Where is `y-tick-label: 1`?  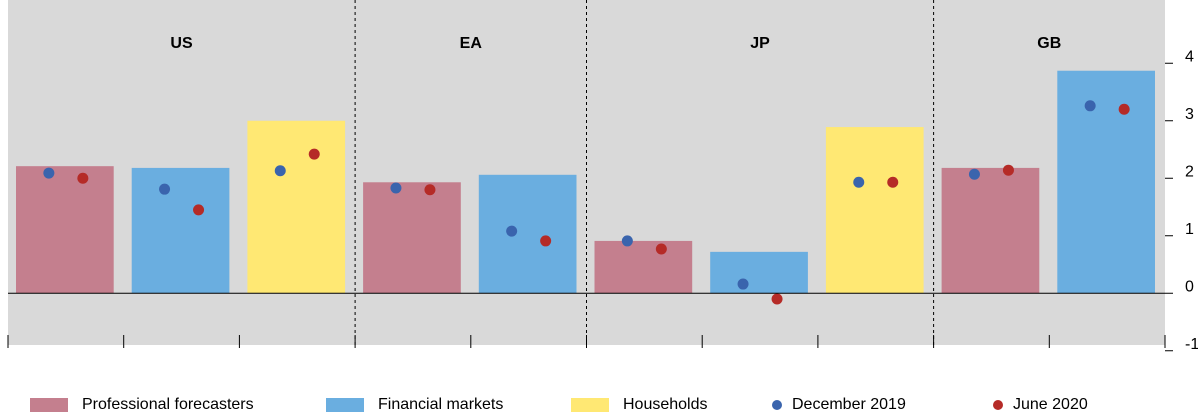
y-tick-label: 1 is located at coordinates (1189, 229).